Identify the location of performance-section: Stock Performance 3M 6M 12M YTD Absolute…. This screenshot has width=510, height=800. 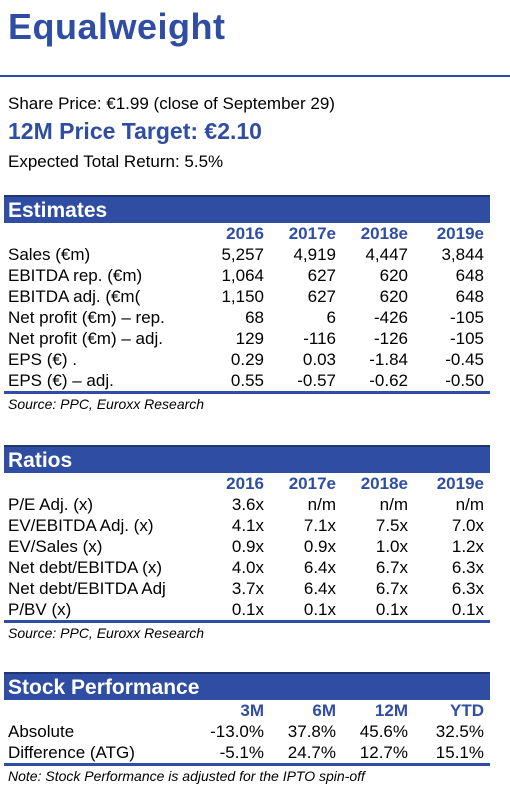
(247, 728).